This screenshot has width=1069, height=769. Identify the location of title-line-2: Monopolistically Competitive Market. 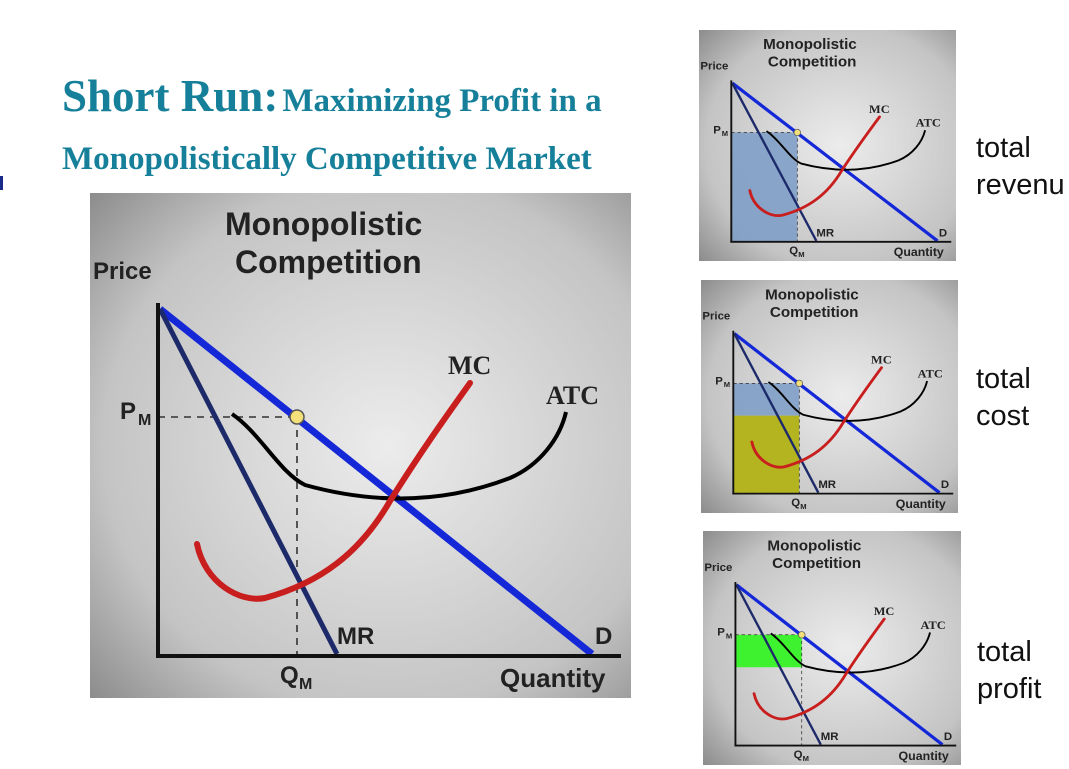
(327, 159).